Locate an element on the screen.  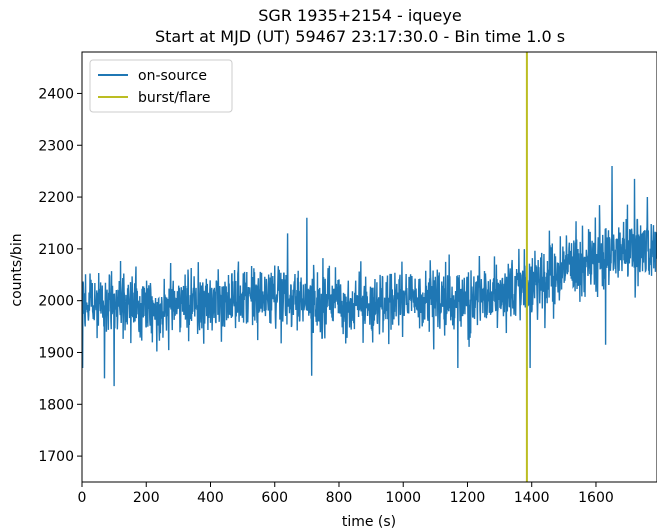
x-tick-label: 200 is located at coordinates (146, 498).